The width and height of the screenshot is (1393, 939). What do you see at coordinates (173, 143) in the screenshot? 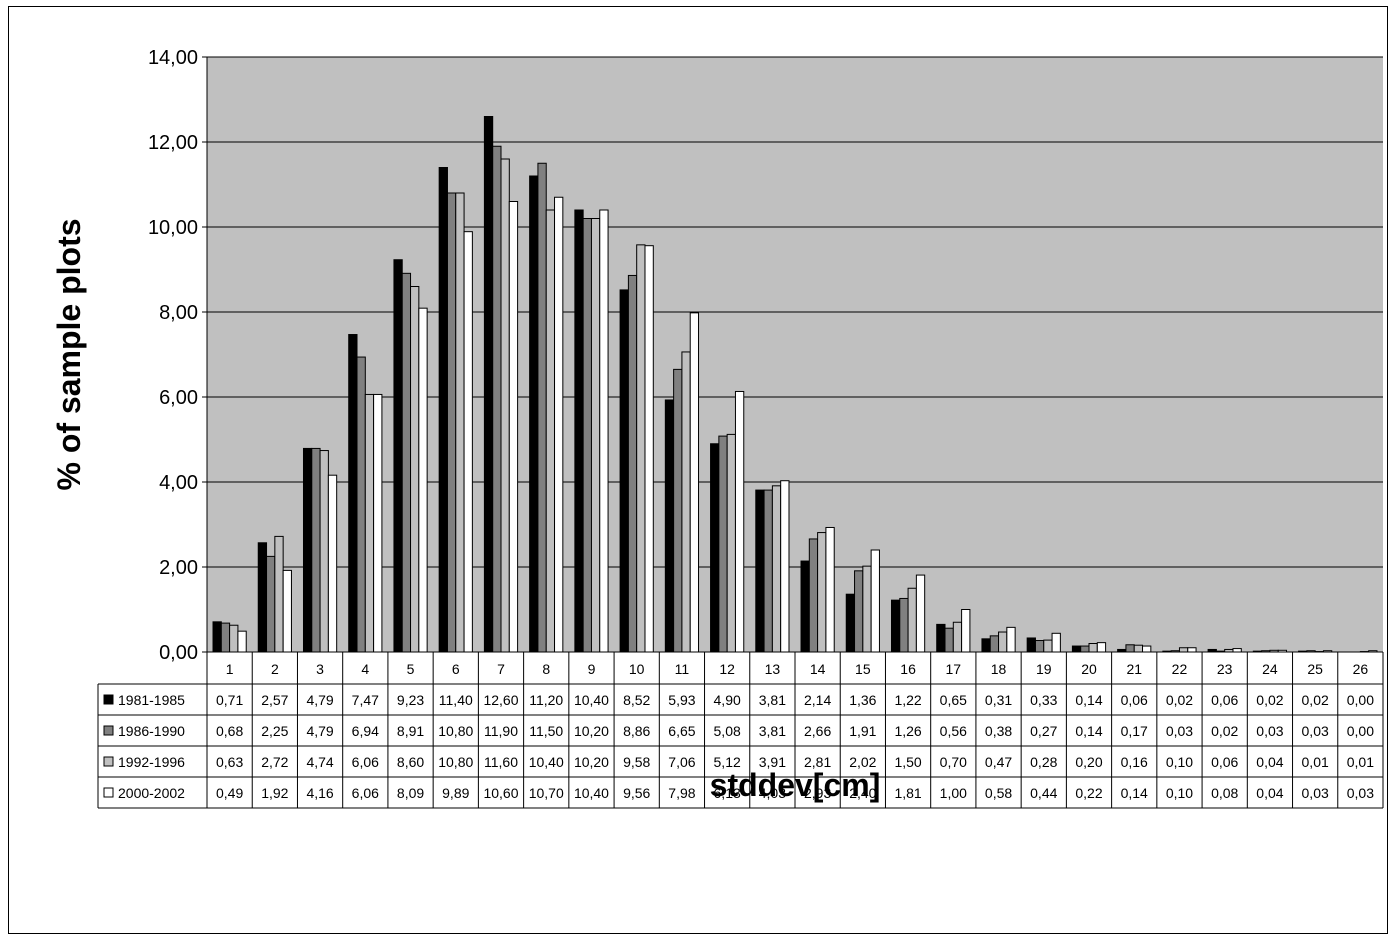
I see `y-tick-label: 12,00` at bounding box center [173, 143].